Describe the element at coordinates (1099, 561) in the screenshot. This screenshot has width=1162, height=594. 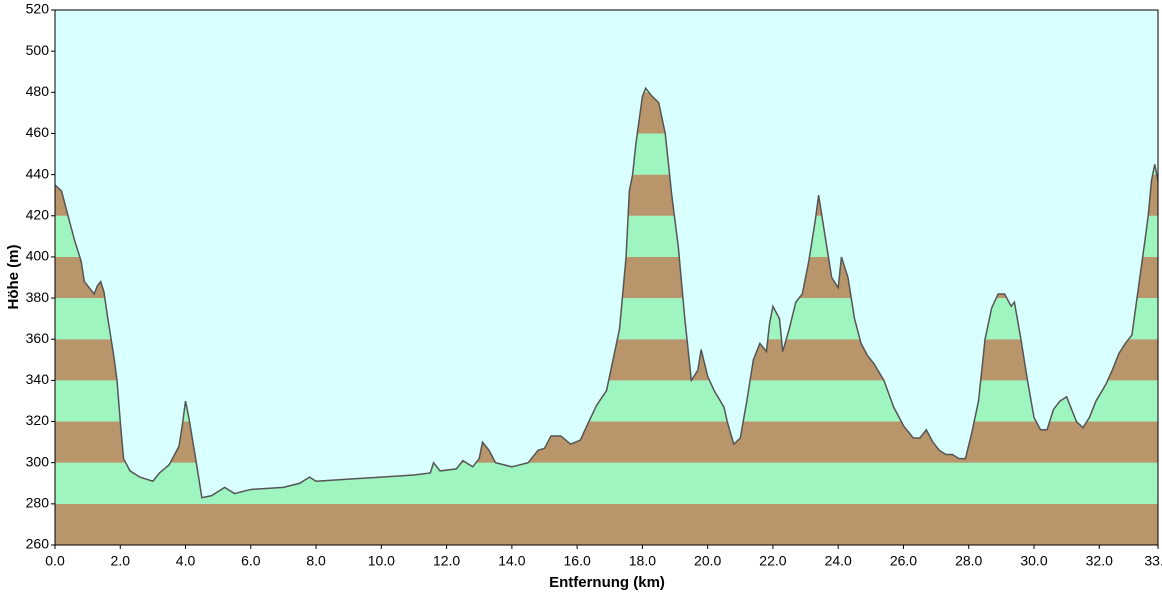
I see `x-tick-label: 32.0` at that location.